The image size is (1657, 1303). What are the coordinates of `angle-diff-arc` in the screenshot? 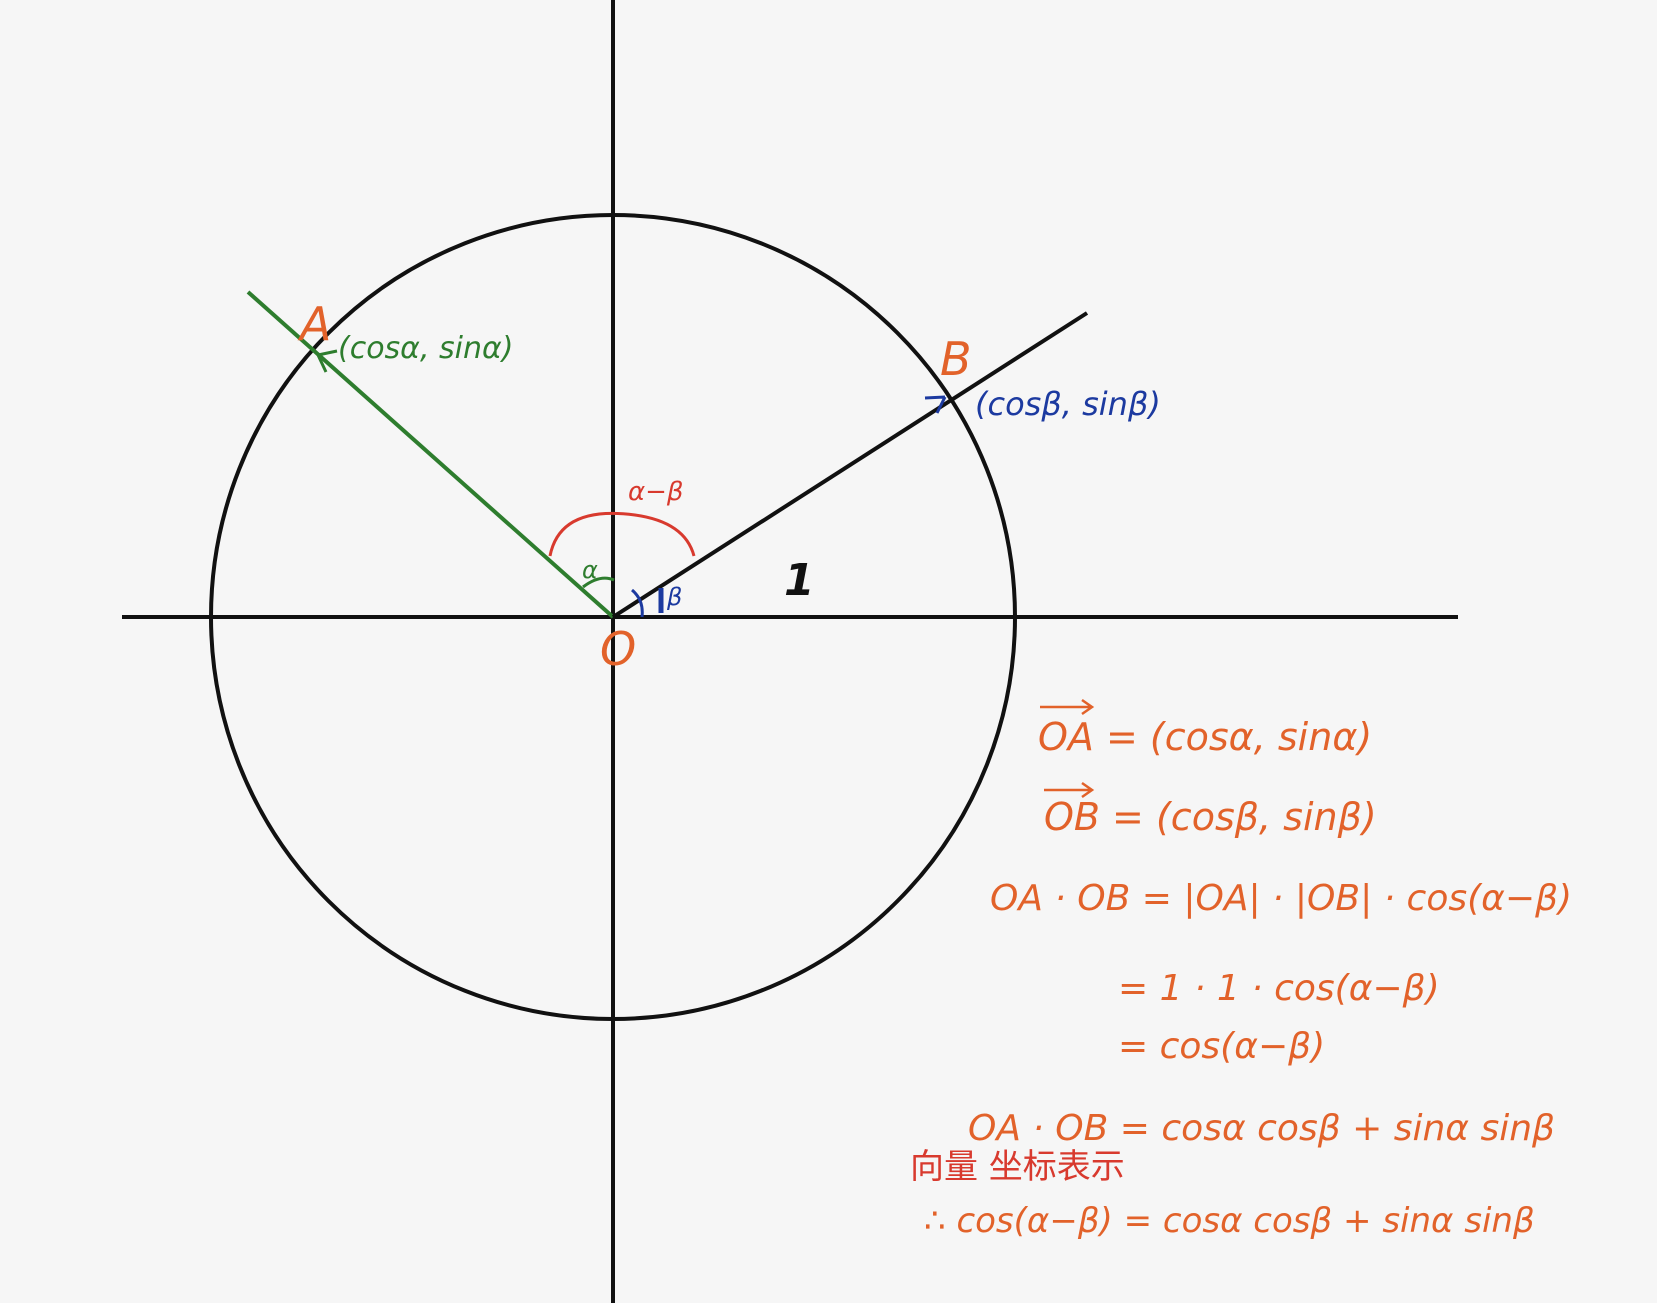 It's located at (622, 534).